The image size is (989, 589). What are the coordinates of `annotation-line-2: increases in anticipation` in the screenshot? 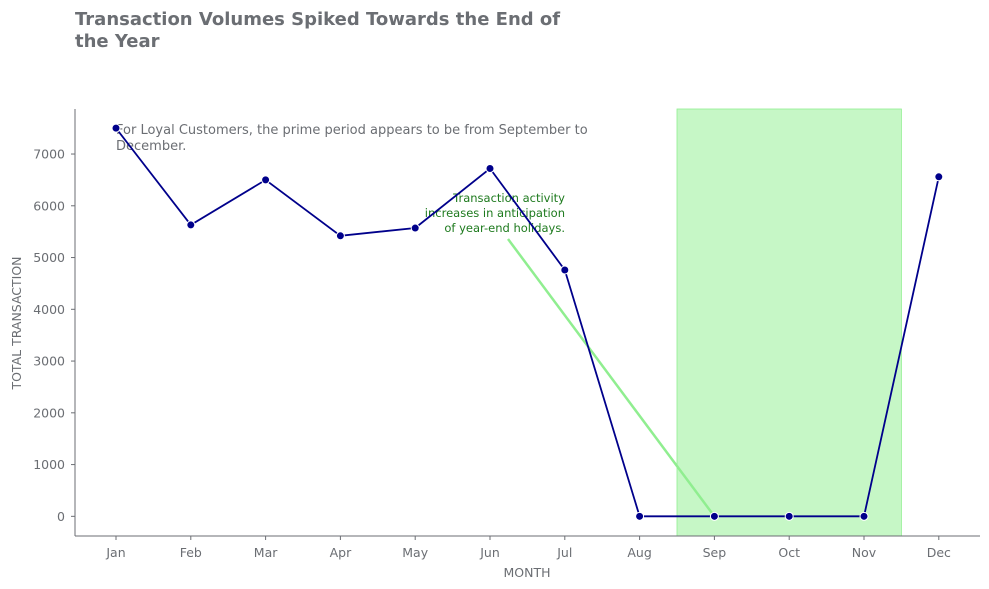 It's located at (495, 213).